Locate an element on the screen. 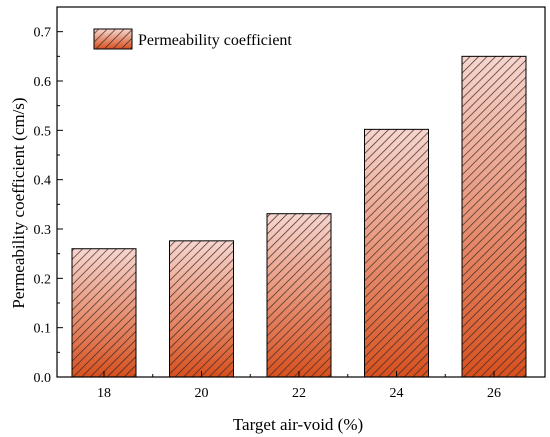 This screenshot has height=437, width=550. x-tick-label-24: 24 is located at coordinates (397, 393).